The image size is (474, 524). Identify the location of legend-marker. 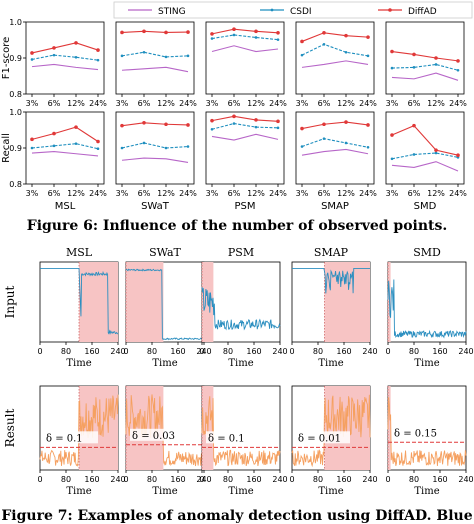
(272, 10).